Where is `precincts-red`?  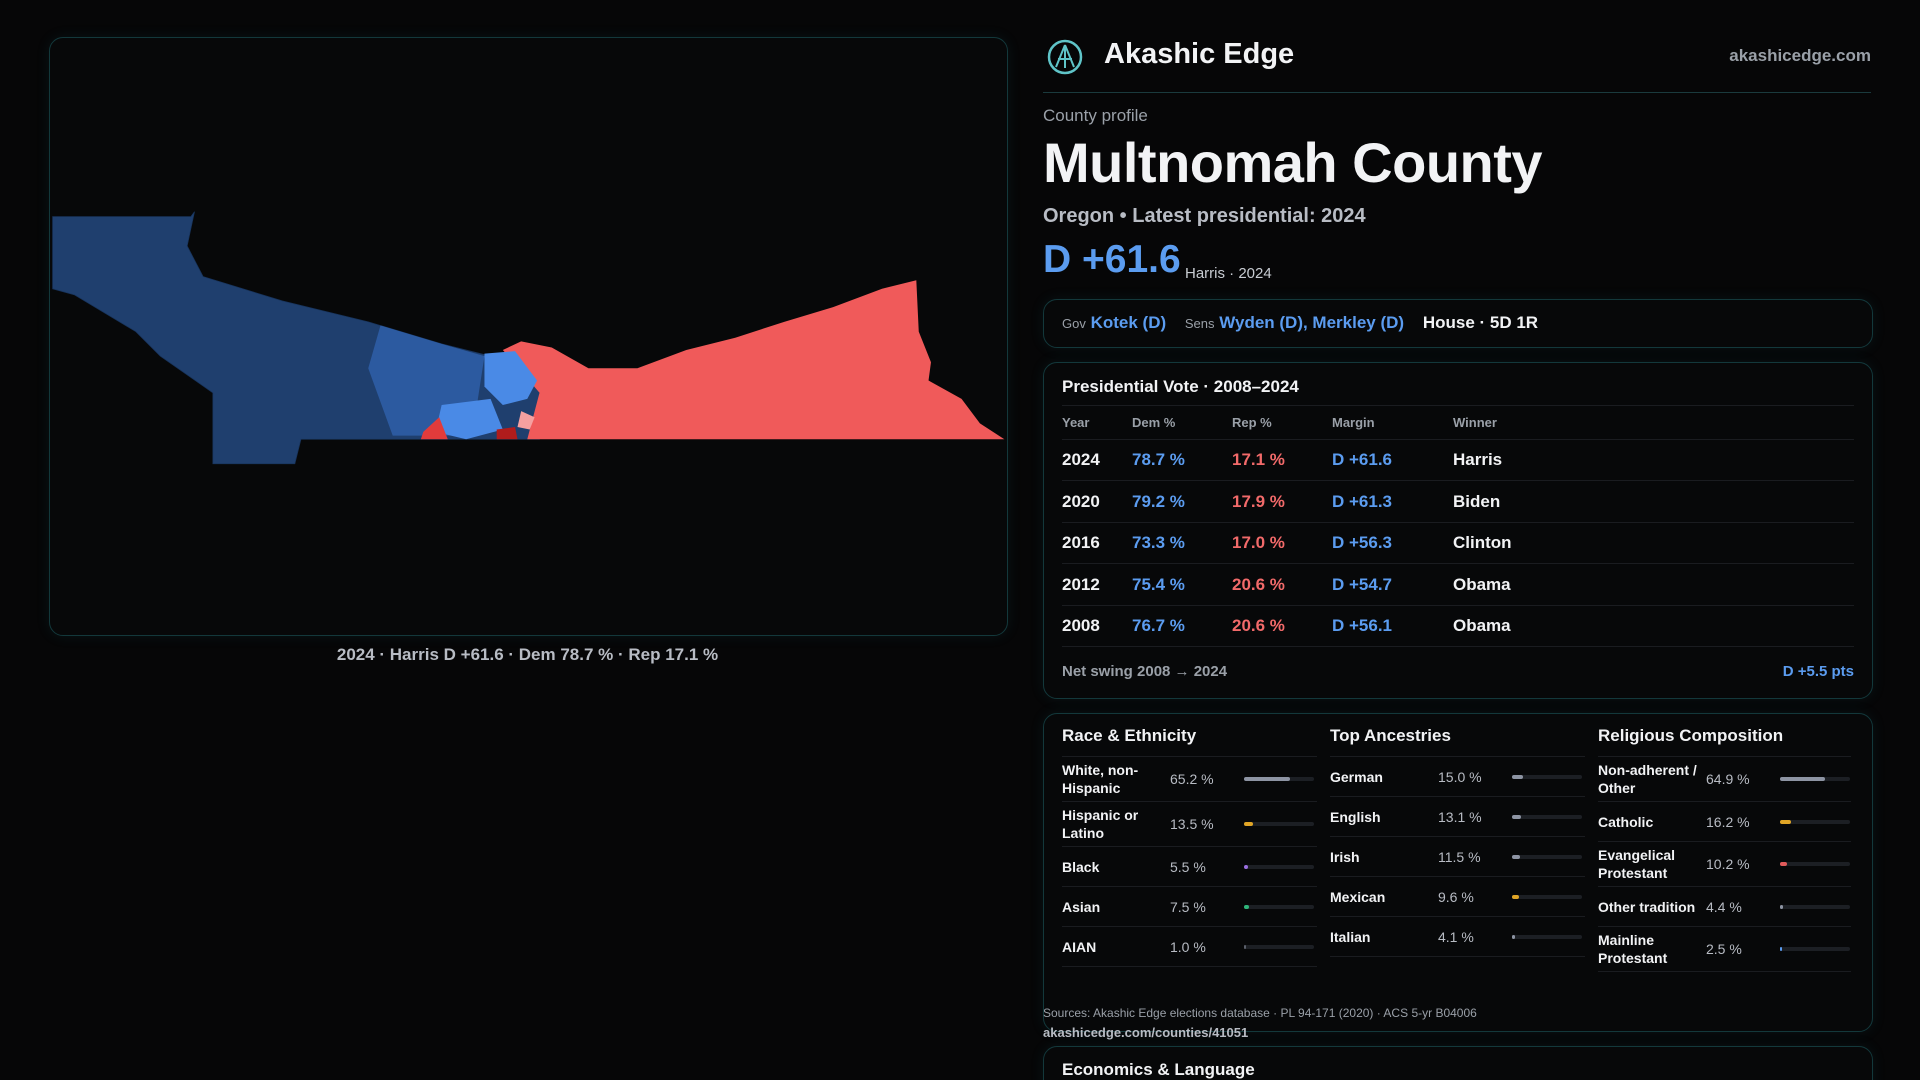 precincts-red is located at coordinates (434, 428).